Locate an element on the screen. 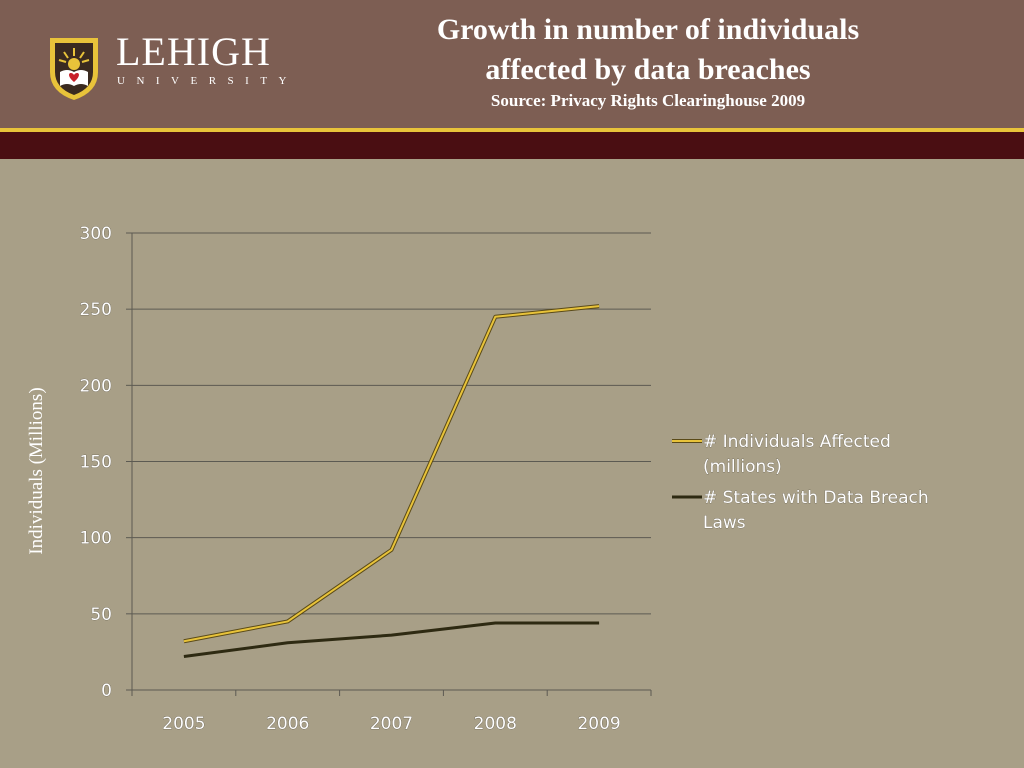 Image resolution: width=1024 pixels, height=768 pixels. header-gold-rule is located at coordinates (512, 130).